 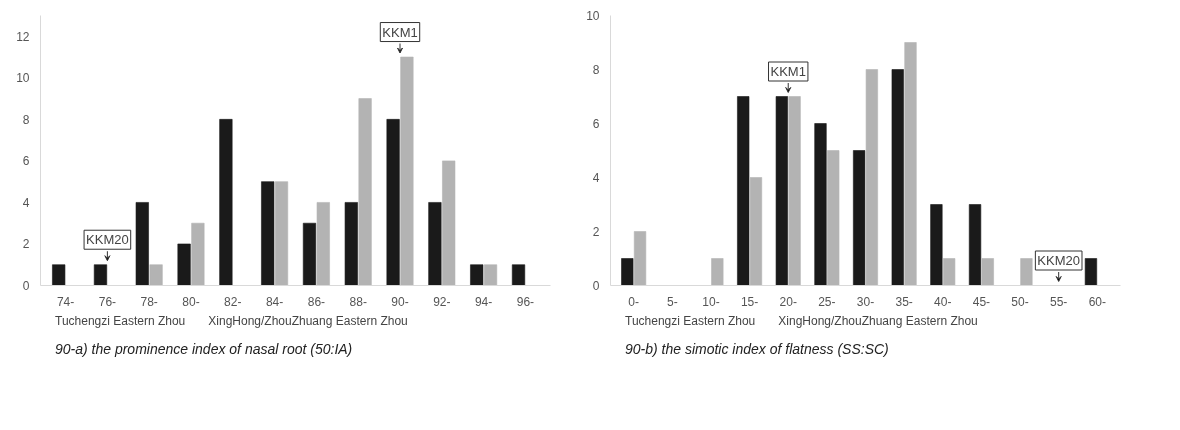 I want to click on x-tick-label: 20-, so click(x=788, y=301).